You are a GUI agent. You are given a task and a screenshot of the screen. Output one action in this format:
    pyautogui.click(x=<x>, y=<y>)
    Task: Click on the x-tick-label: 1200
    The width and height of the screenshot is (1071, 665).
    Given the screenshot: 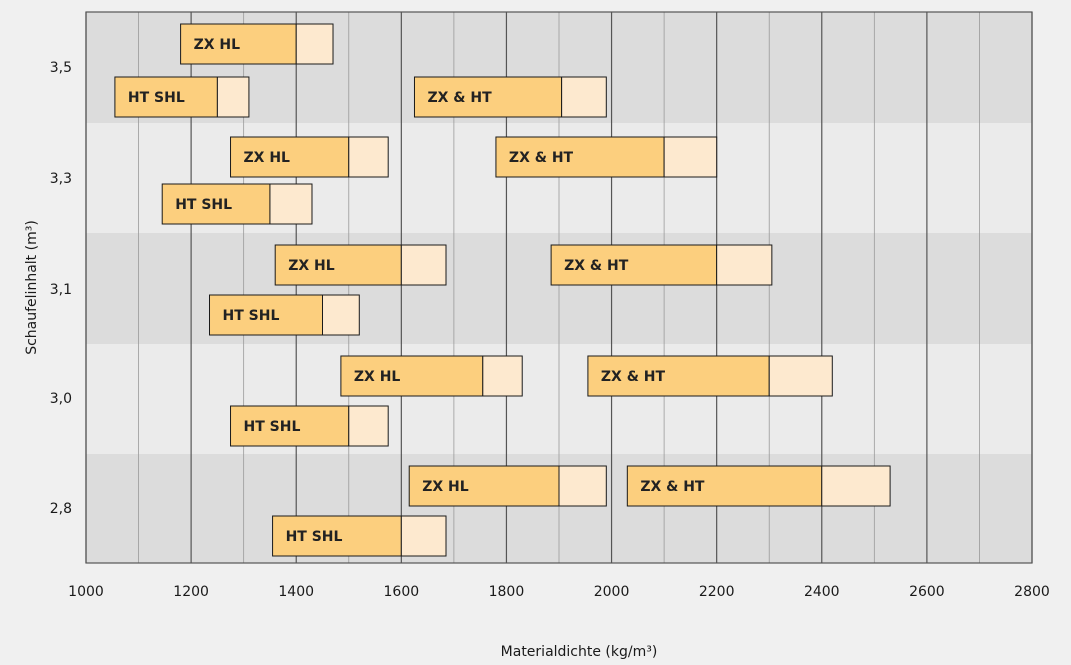 What is the action you would take?
    pyautogui.click(x=191, y=592)
    